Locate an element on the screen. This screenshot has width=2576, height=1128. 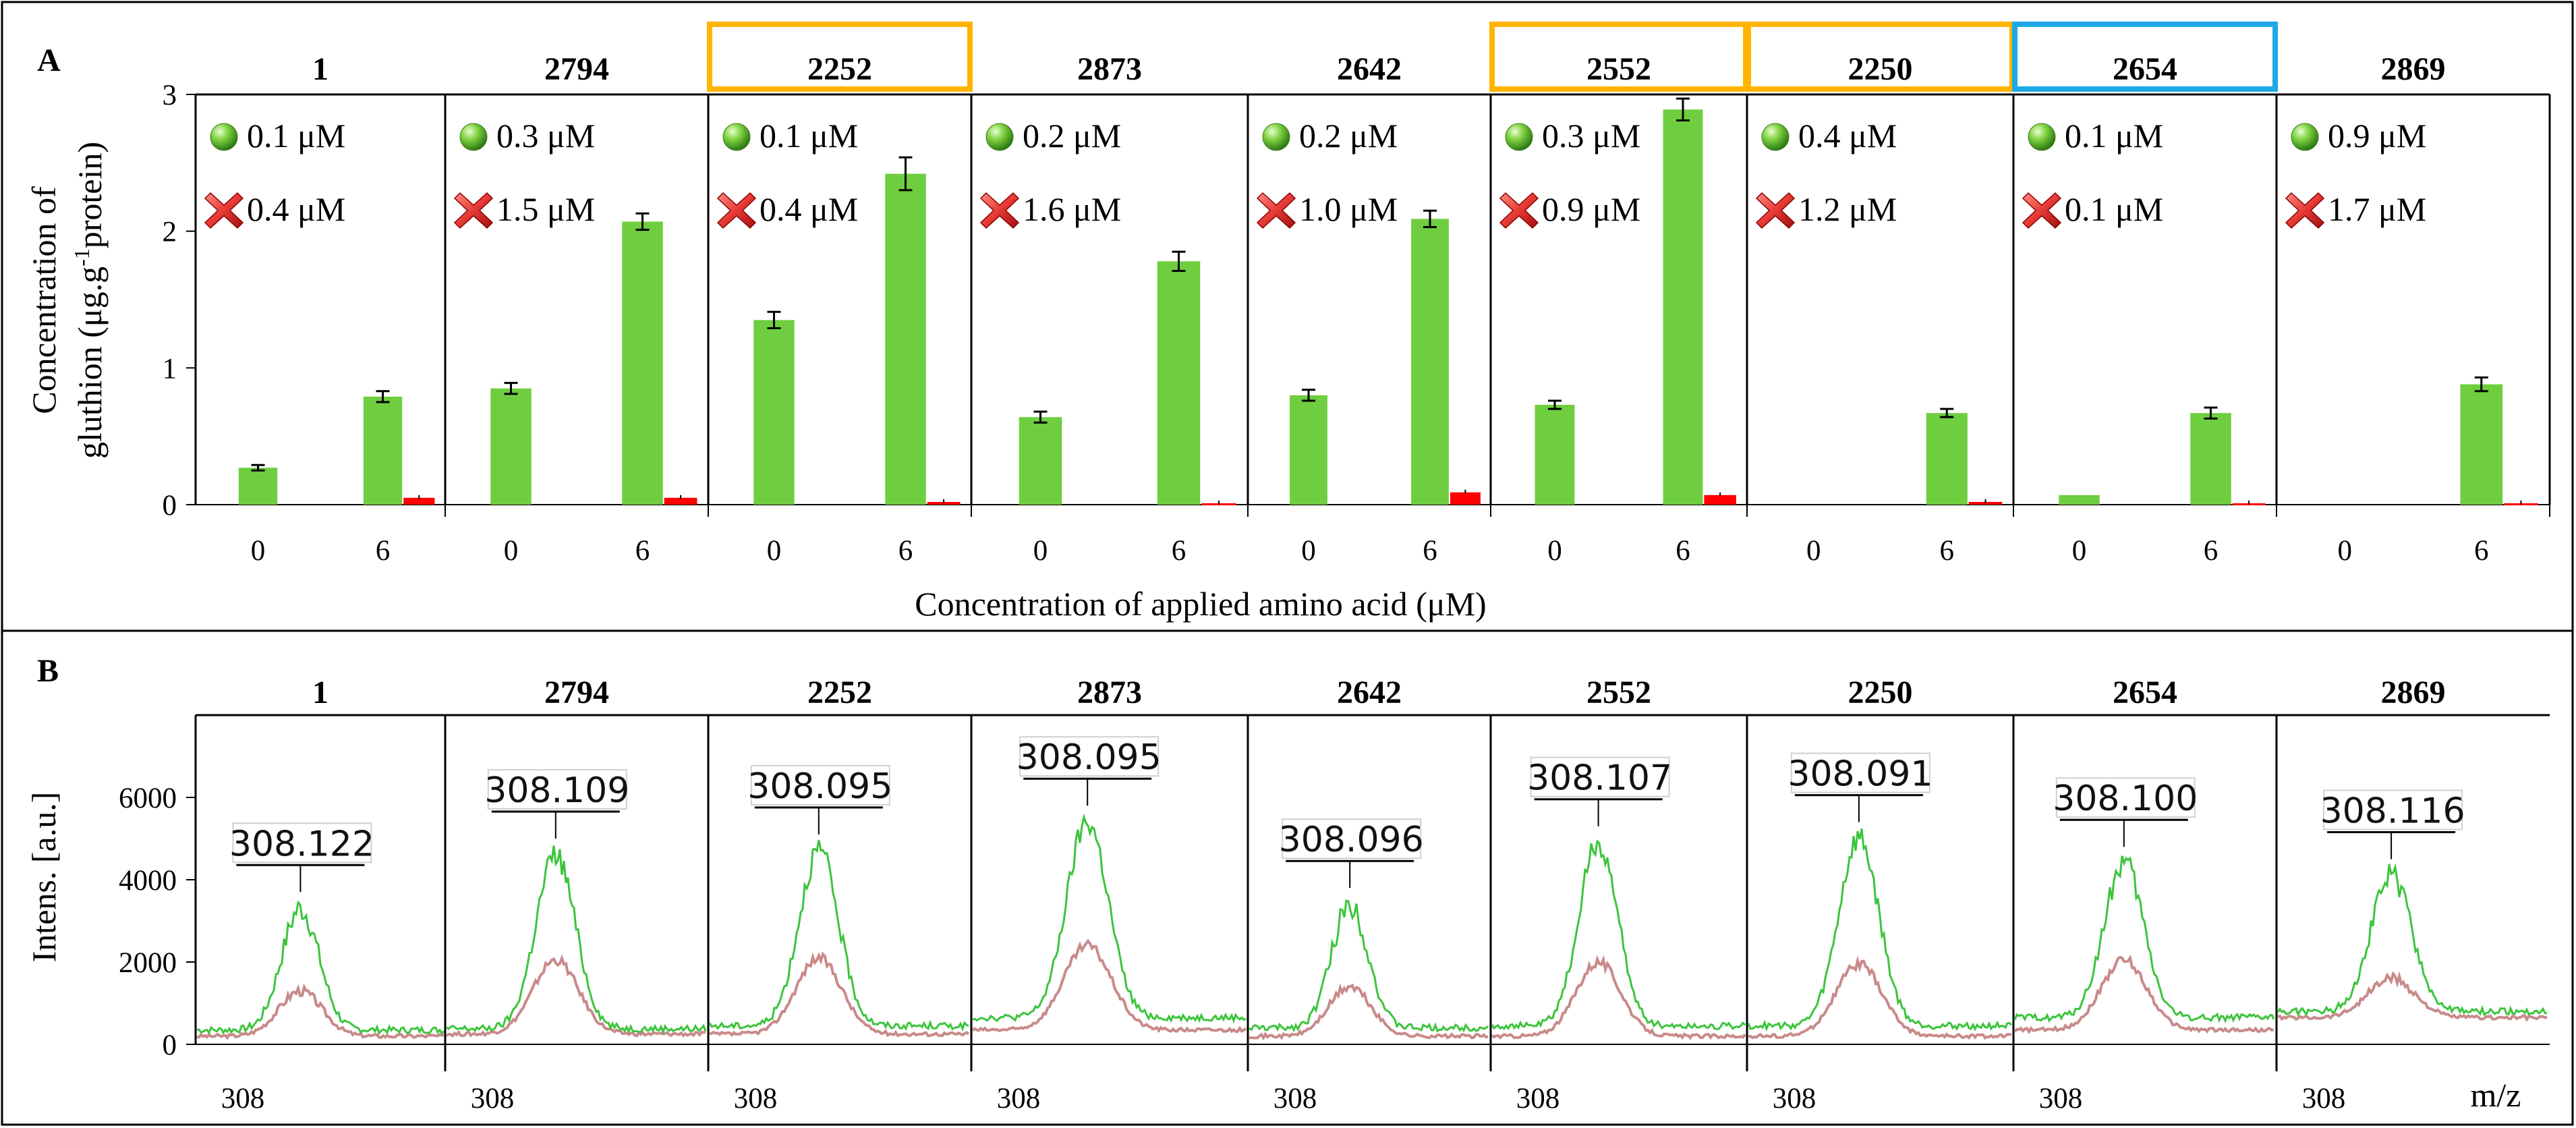
sample-title: 2794 is located at coordinates (576, 692).